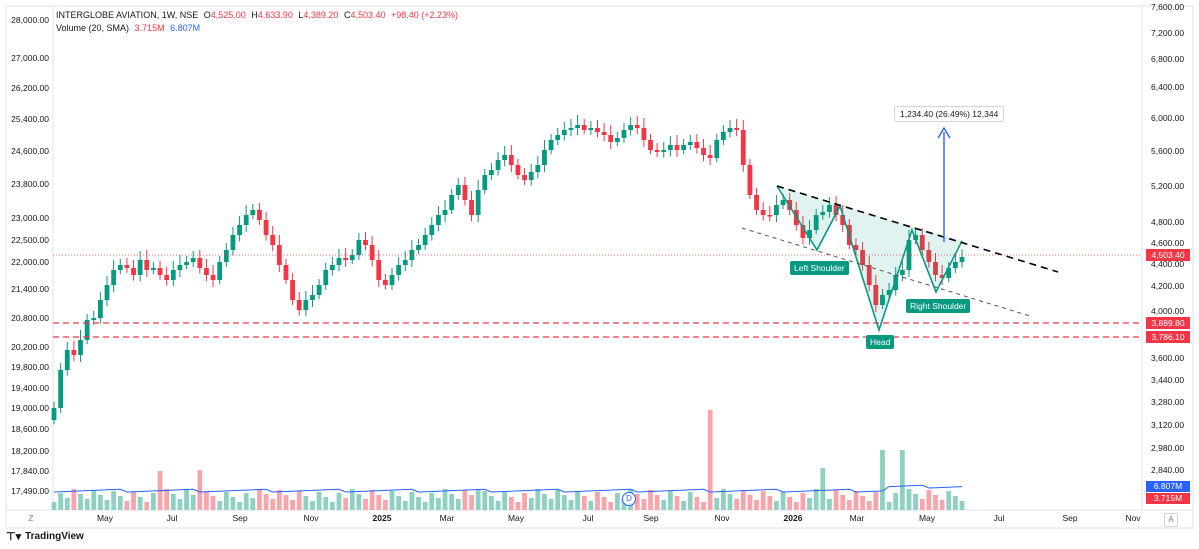 The height and width of the screenshot is (549, 1199). I want to click on left-axis-tick: 28,000.00, so click(30, 20).